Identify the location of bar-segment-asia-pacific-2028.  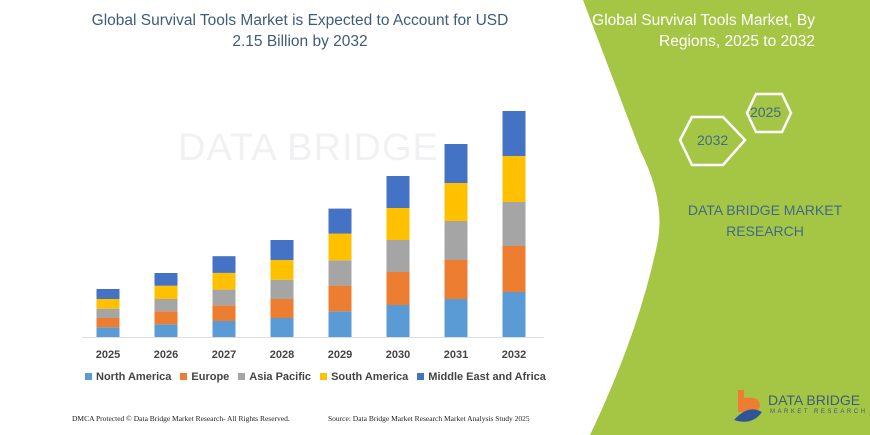
(282, 289).